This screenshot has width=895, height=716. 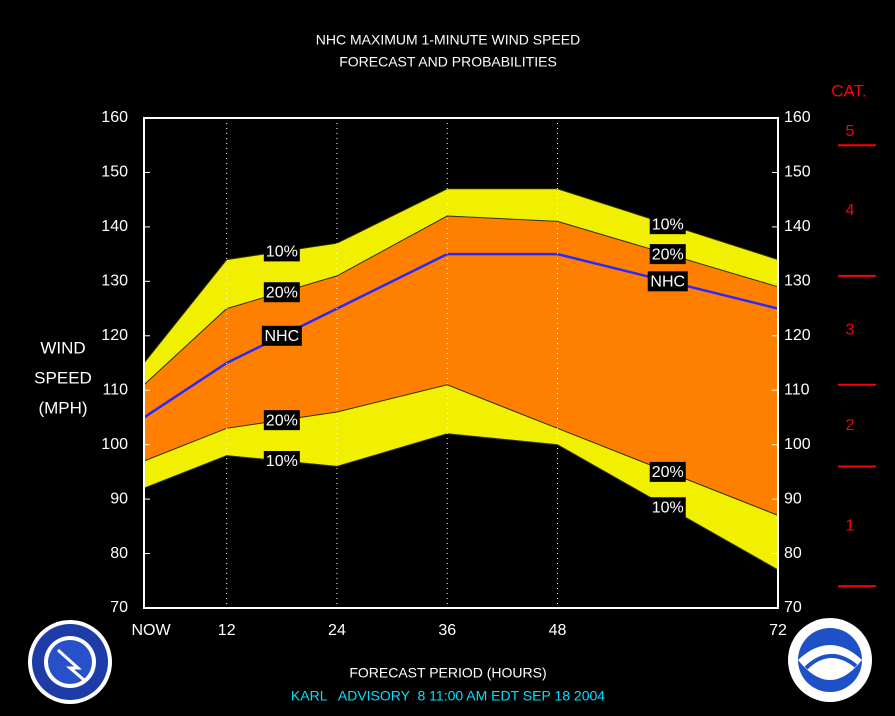 I want to click on y-tick-label: 150, so click(x=114, y=172).